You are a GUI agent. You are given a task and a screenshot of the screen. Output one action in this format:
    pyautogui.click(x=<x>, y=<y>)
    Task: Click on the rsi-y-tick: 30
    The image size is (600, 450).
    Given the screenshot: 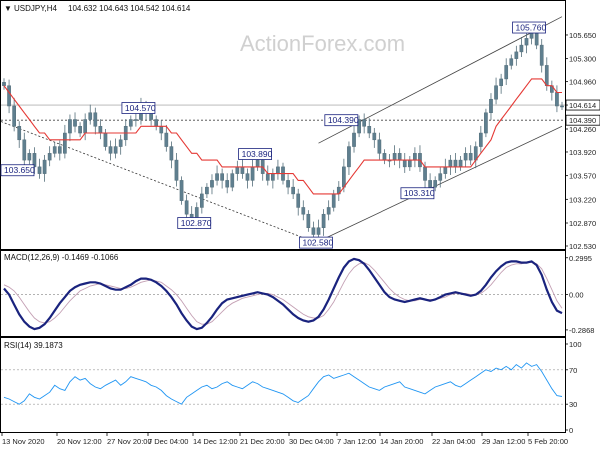 What is the action you would take?
    pyautogui.click(x=571, y=404)
    